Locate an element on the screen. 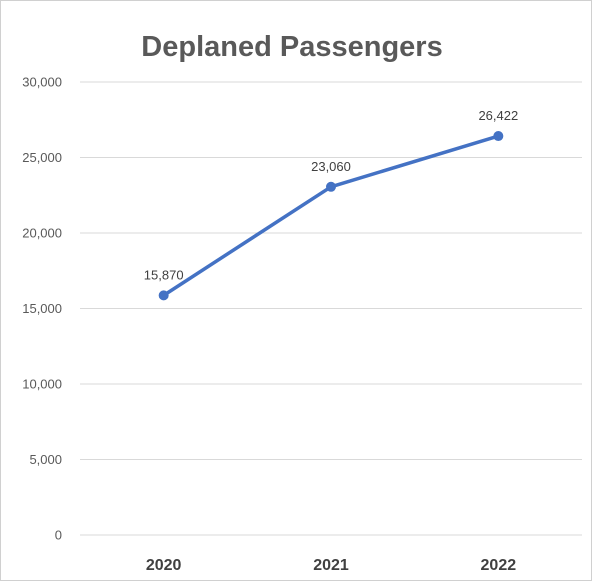 The width and height of the screenshot is (592, 581). data-label: 23,060 is located at coordinates (331, 166).